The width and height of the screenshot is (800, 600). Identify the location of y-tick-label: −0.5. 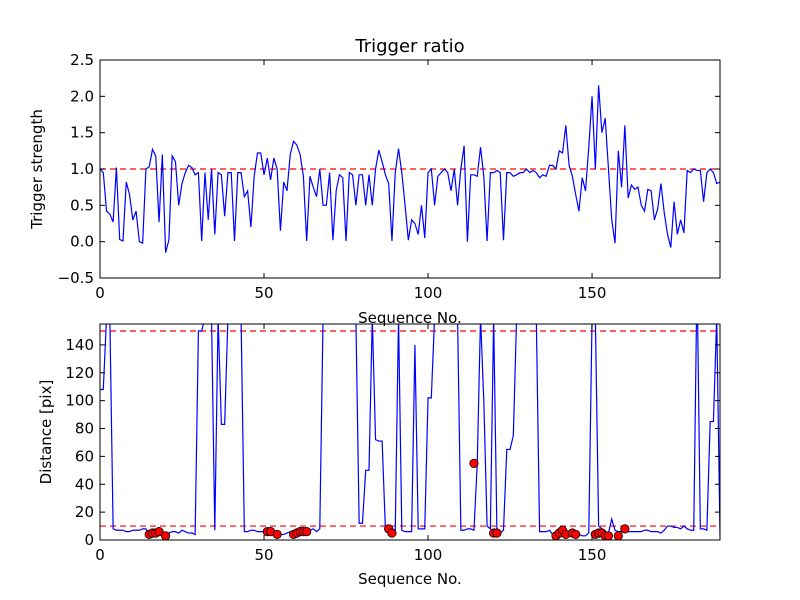
(76, 278).